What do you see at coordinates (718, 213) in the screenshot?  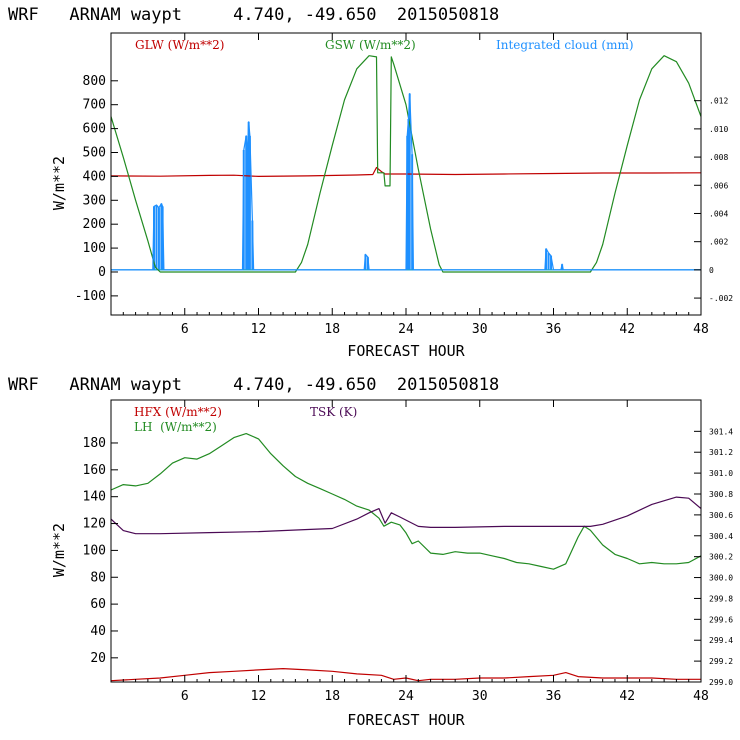 I see `y2-tick-label: .004` at bounding box center [718, 213].